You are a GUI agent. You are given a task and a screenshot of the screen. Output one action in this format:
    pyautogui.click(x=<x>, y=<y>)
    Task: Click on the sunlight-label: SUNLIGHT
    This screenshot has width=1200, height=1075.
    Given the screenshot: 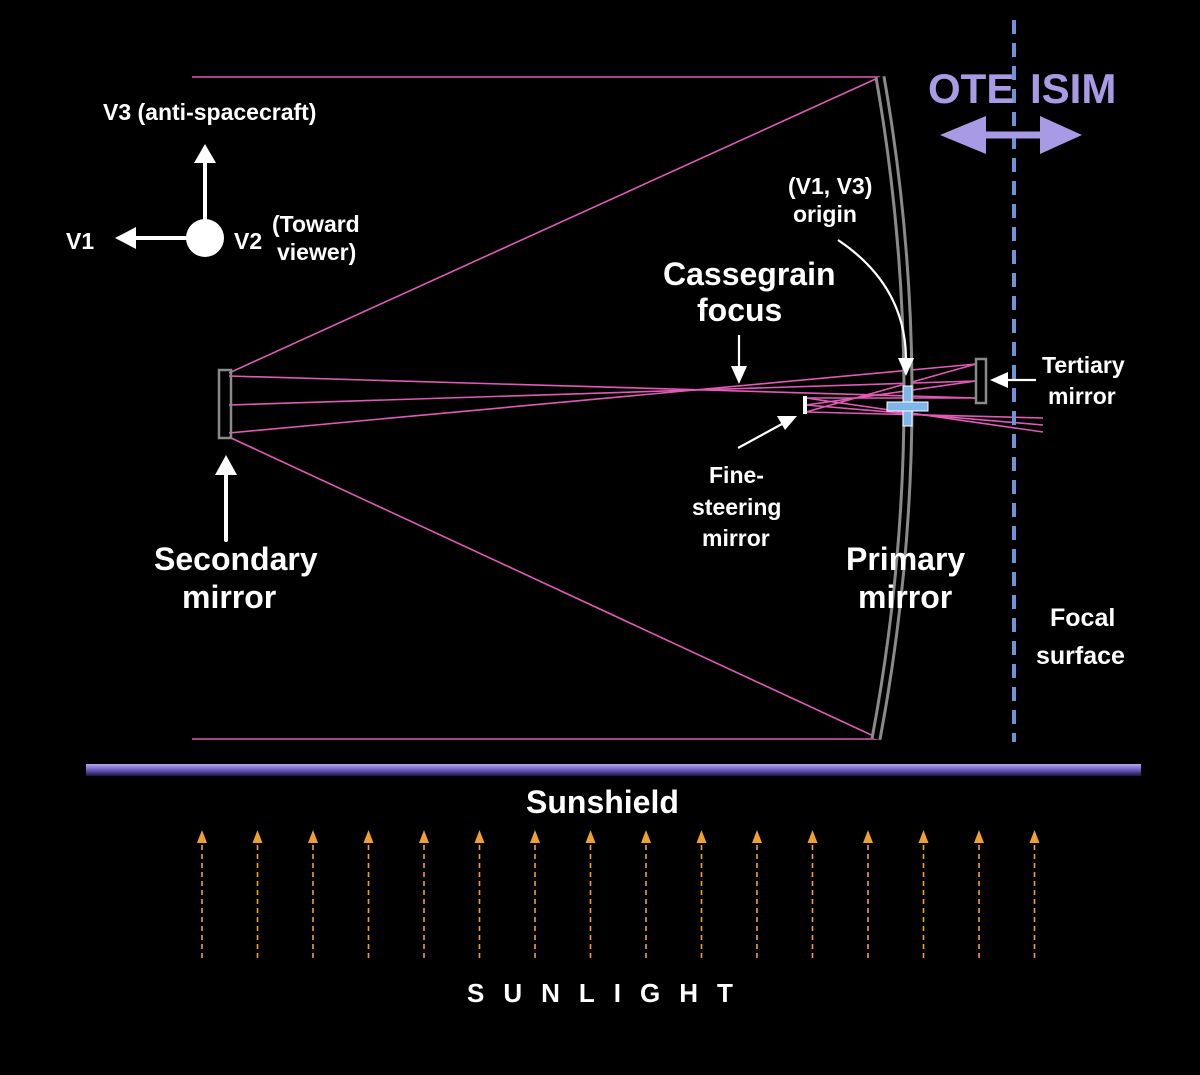 What is the action you would take?
    pyautogui.click(x=609, y=993)
    